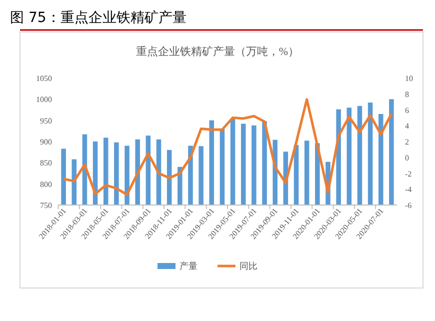  Describe the element at coordinates (408, 205) in the screenshot. I see `y2-tick-label: -6` at that location.